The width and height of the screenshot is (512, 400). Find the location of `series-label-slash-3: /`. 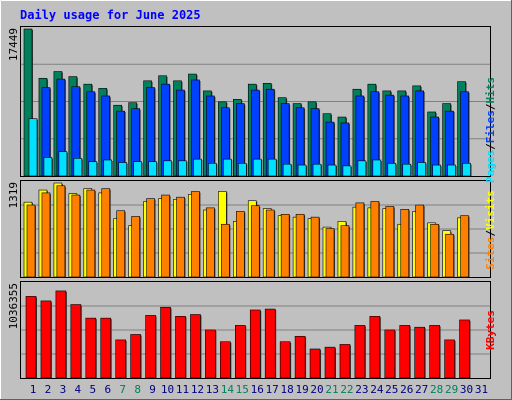

series-label-slash-3: / is located at coordinates (490, 233).